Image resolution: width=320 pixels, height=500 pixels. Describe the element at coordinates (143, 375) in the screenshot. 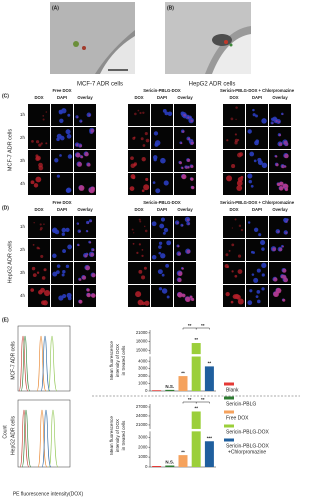

I see `y-tick-label: 2000` at that location.